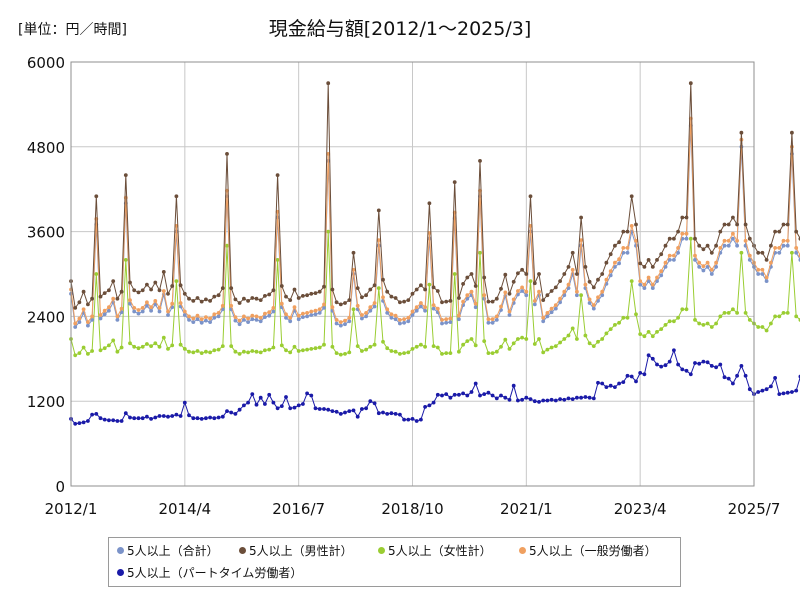 This screenshot has width=800, height=600. What do you see at coordinates (412, 509) in the screenshot?
I see `x-tick-label: 2018/10` at bounding box center [412, 509].